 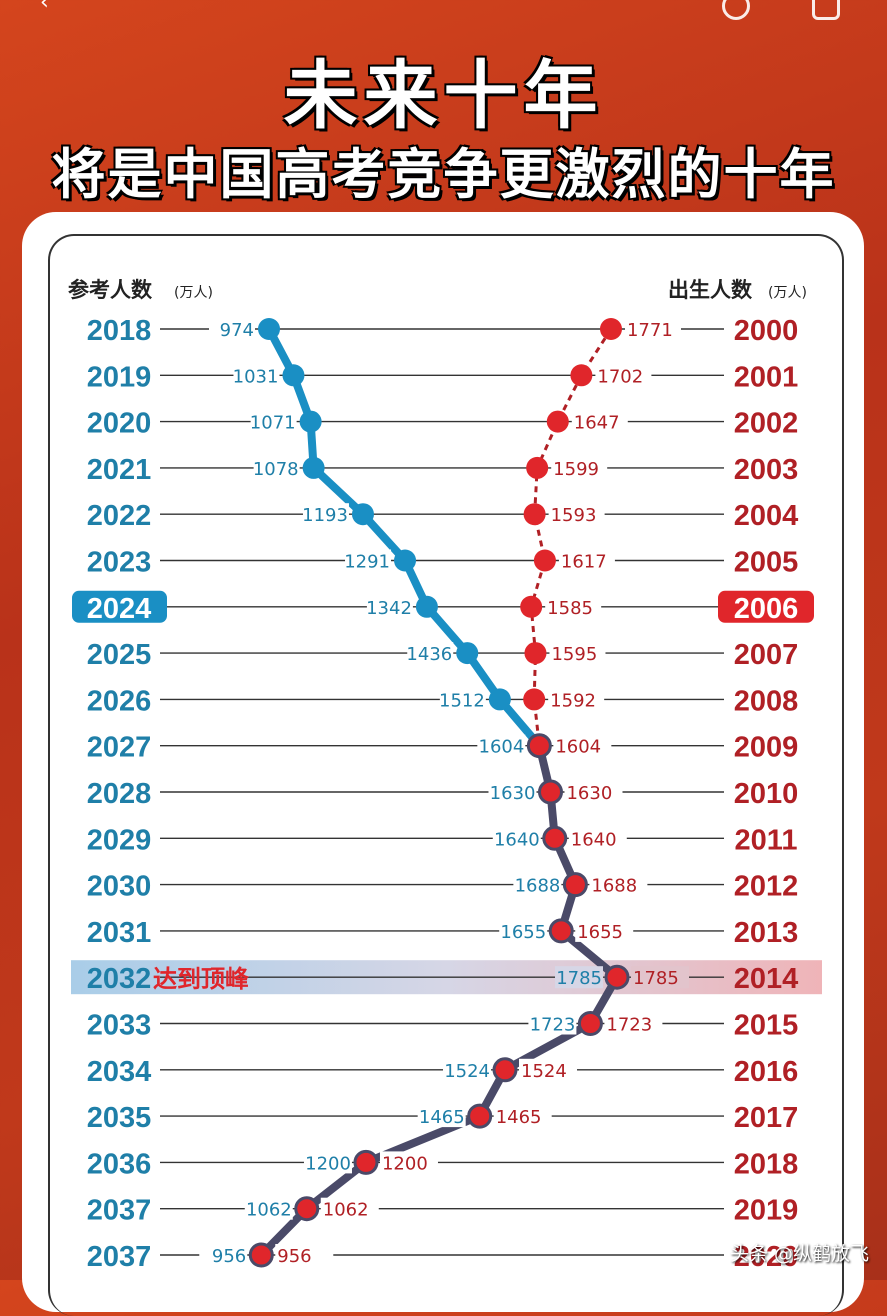 What do you see at coordinates (826, 10) in the screenshot?
I see `share-icon` at bounding box center [826, 10].